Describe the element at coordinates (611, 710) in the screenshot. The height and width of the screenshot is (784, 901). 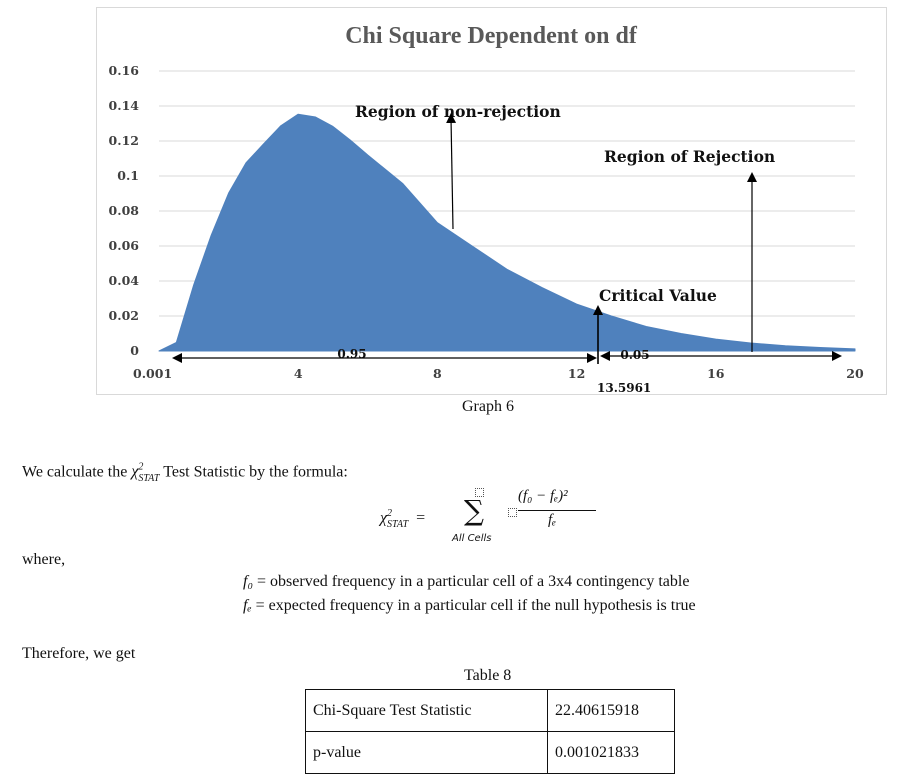
I see `row-value-statistic: 22.40615918` at that location.